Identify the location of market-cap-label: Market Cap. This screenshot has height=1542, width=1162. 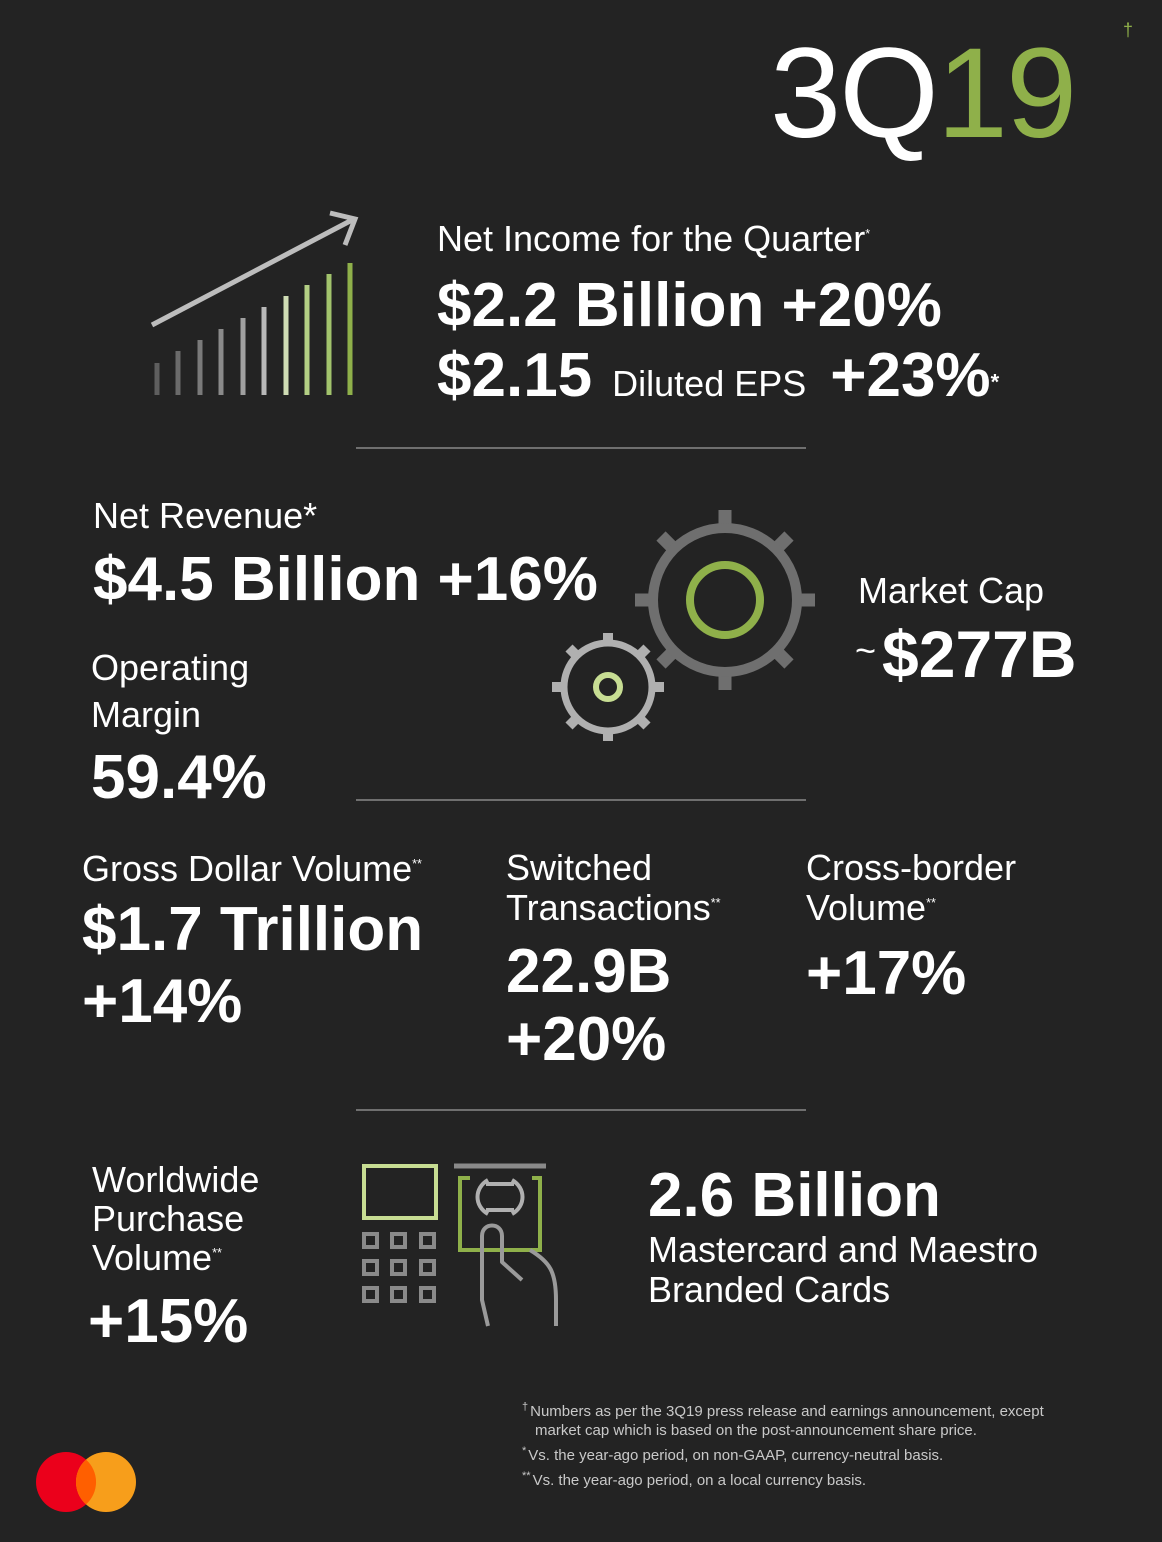
(951, 590).